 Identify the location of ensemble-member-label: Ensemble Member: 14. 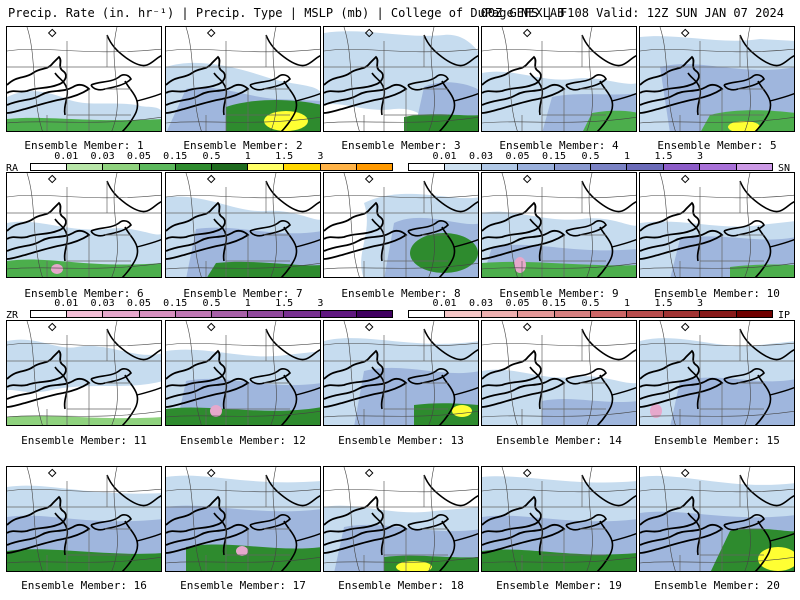
(559, 440).